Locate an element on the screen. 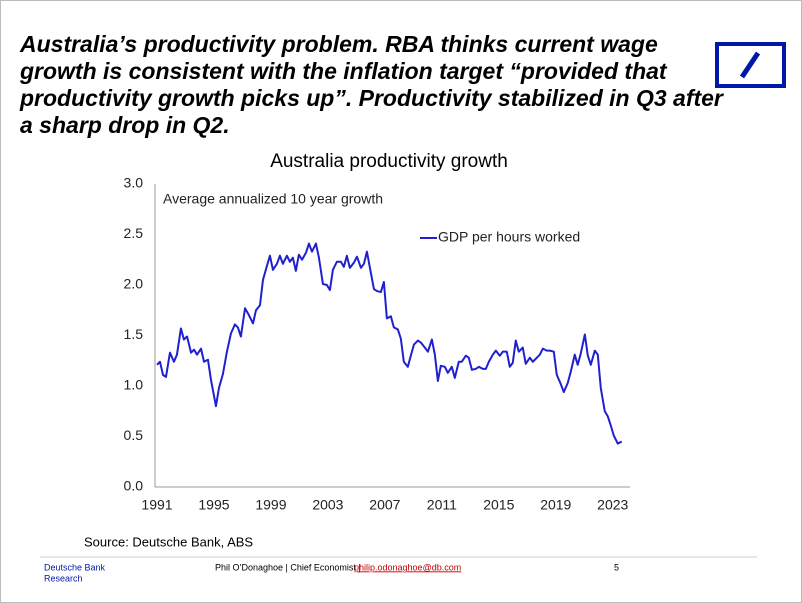 This screenshot has width=802, height=603. y-tick-label: 2.0 is located at coordinates (134, 284).